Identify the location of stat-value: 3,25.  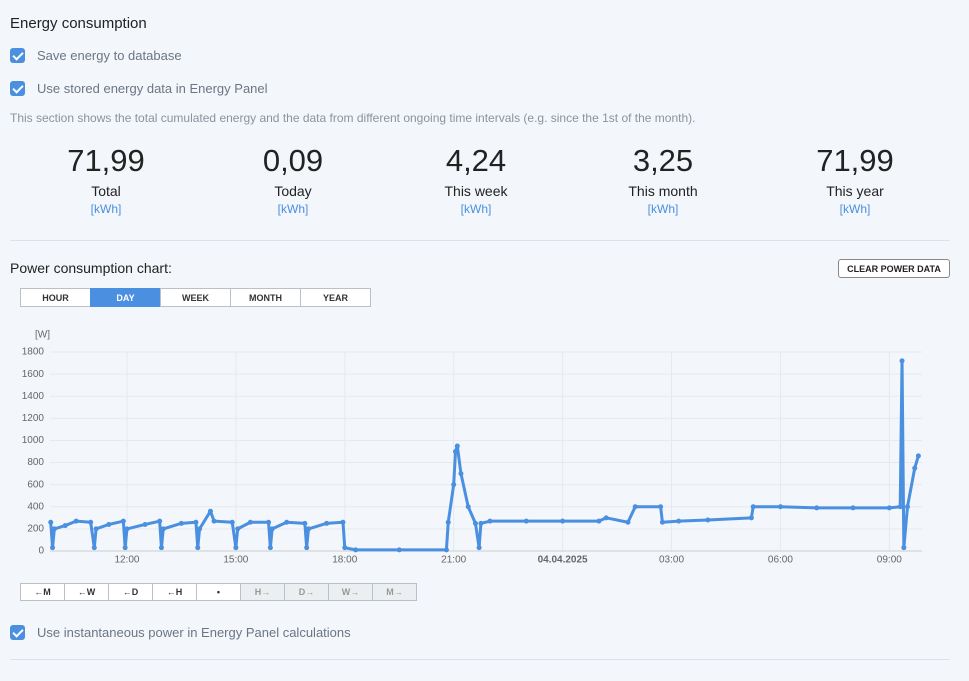
(663, 160).